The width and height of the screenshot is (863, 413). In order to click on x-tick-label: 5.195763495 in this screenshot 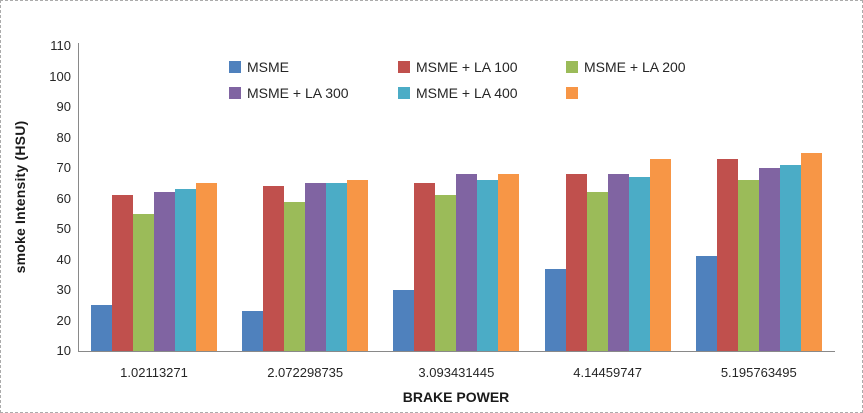, I will do `click(758, 372)`.